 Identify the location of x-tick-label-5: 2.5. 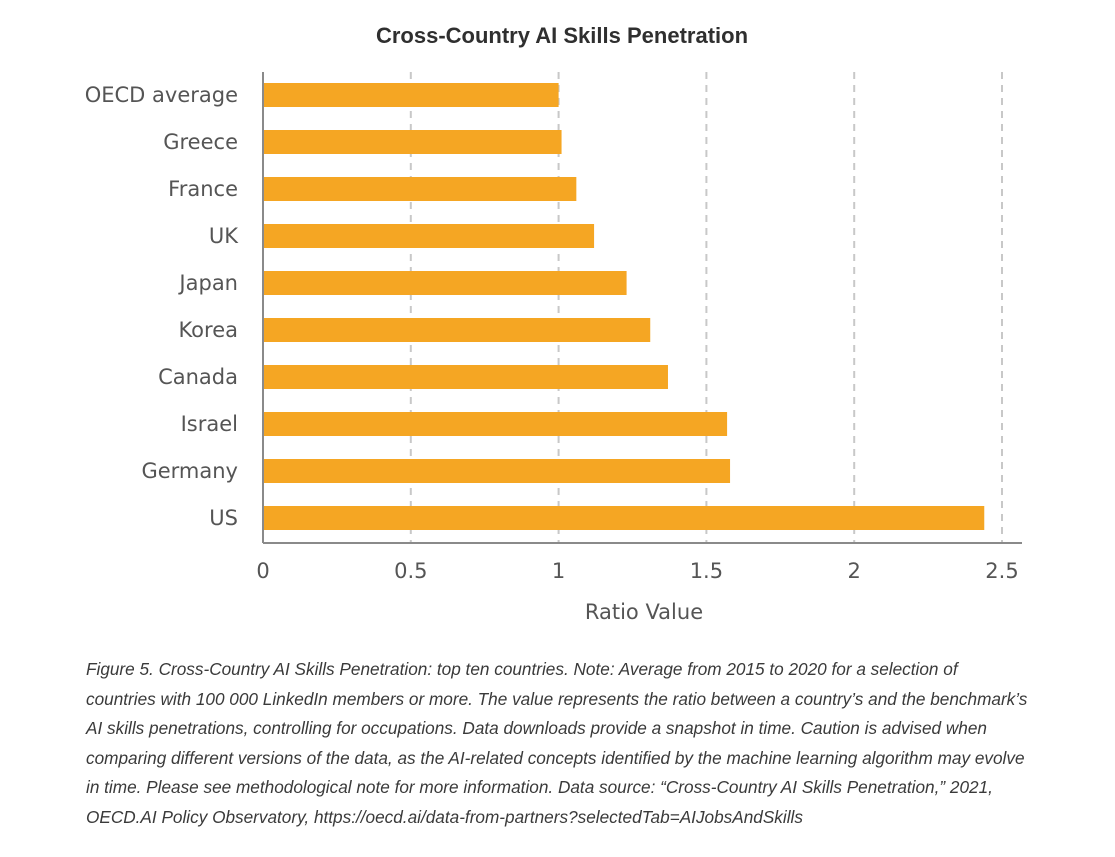
(1001, 571).